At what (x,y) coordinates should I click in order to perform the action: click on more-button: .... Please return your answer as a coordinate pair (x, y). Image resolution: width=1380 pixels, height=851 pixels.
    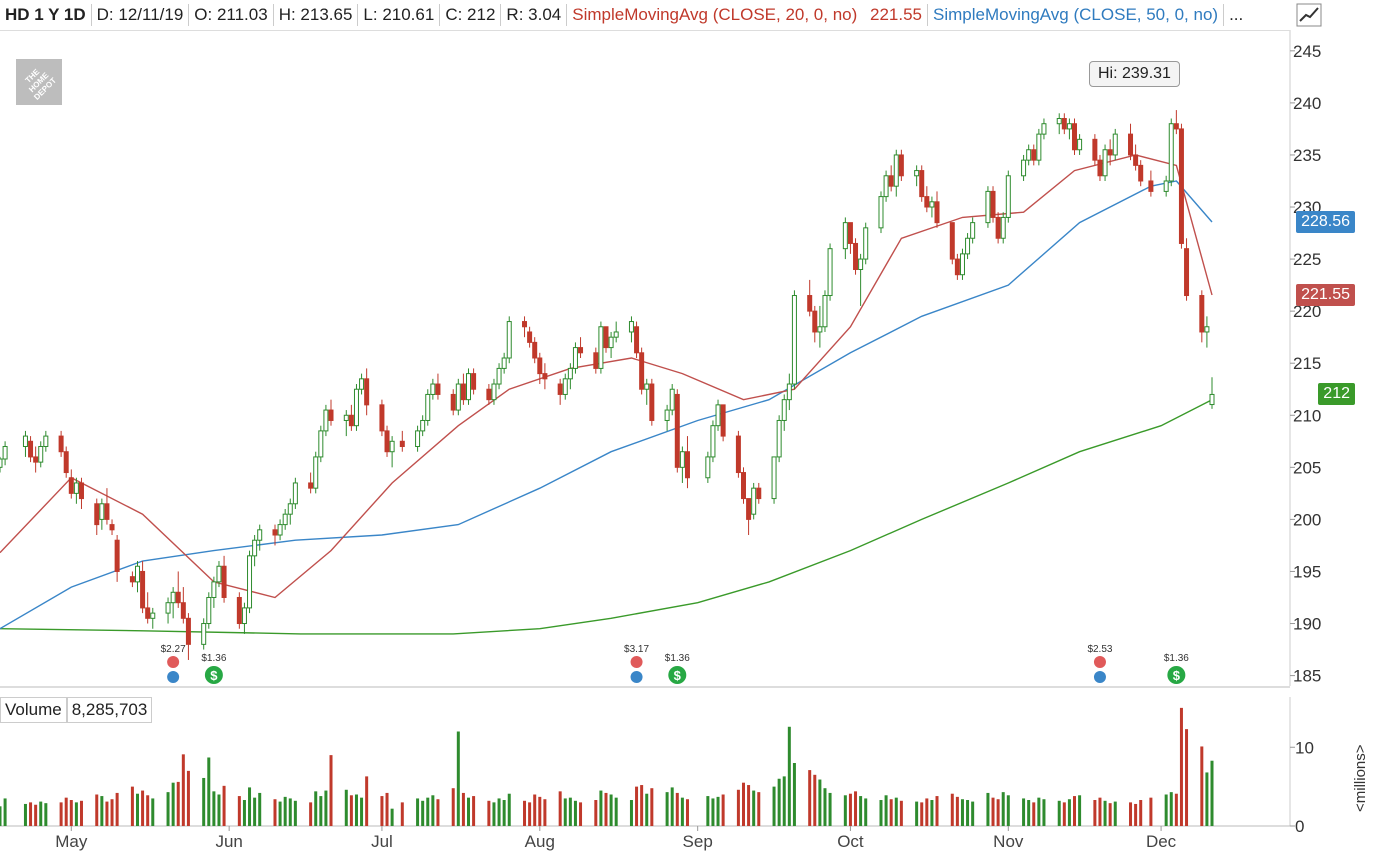
    Looking at the image, I should click on (1236, 15).